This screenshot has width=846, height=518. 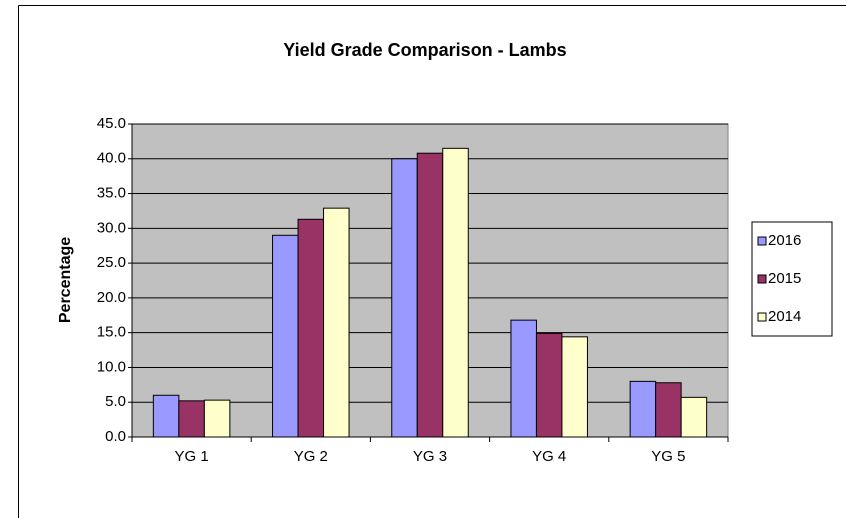 What do you see at coordinates (115, 401) in the screenshot?
I see `y-tick-label: 5.0` at bounding box center [115, 401].